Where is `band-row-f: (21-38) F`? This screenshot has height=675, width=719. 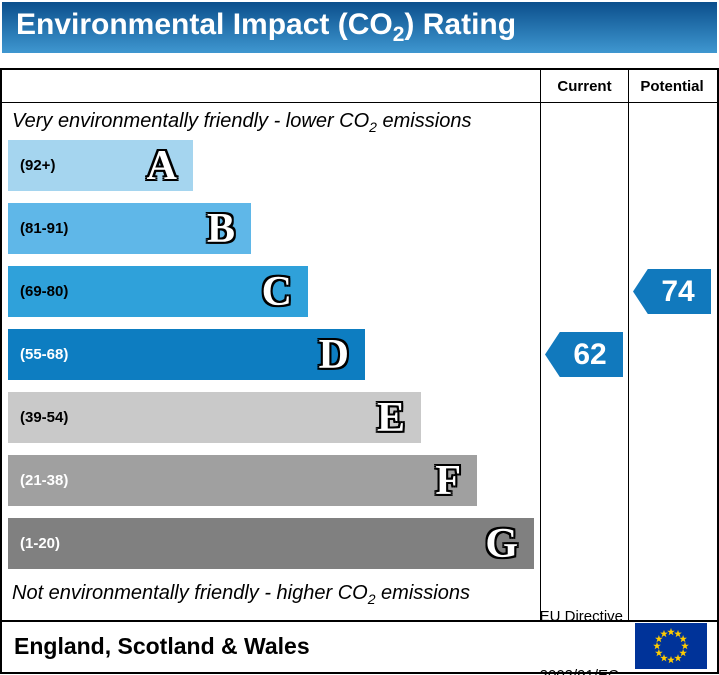
band-row-f: (21-38) F is located at coordinates (362, 480).